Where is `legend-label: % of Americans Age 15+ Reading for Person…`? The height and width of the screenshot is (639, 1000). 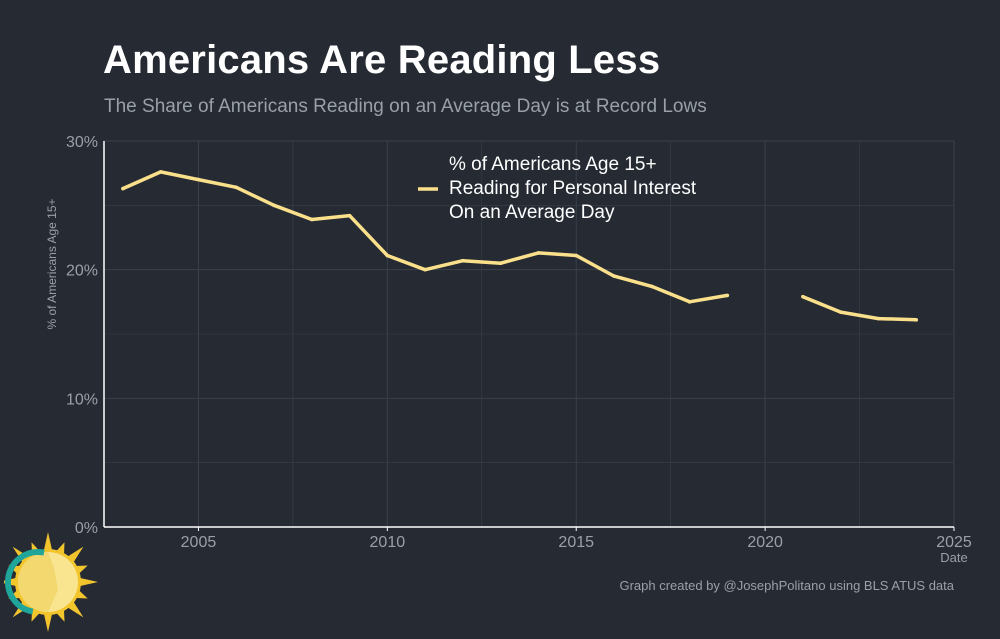
legend-label: % of Americans Age 15+ Reading for Person… is located at coordinates (573, 188).